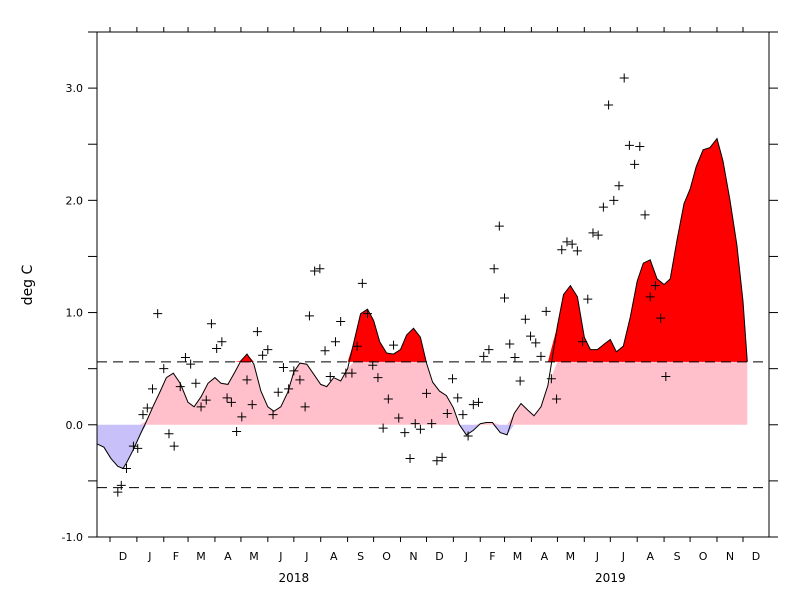 The height and width of the screenshot is (608, 810). I want to click on y-tick-label: 1.0, so click(75, 313).